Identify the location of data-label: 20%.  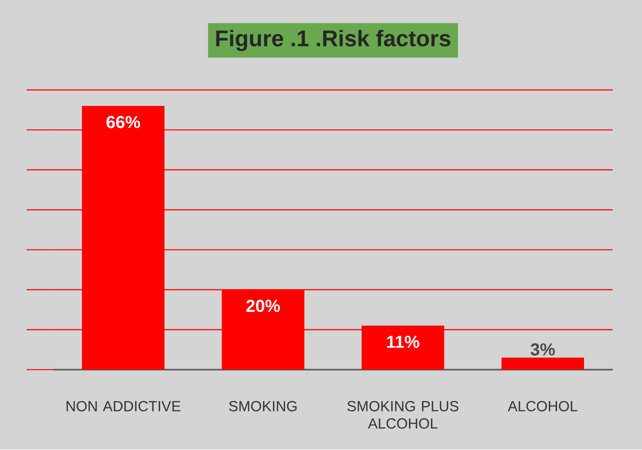
(263, 306).